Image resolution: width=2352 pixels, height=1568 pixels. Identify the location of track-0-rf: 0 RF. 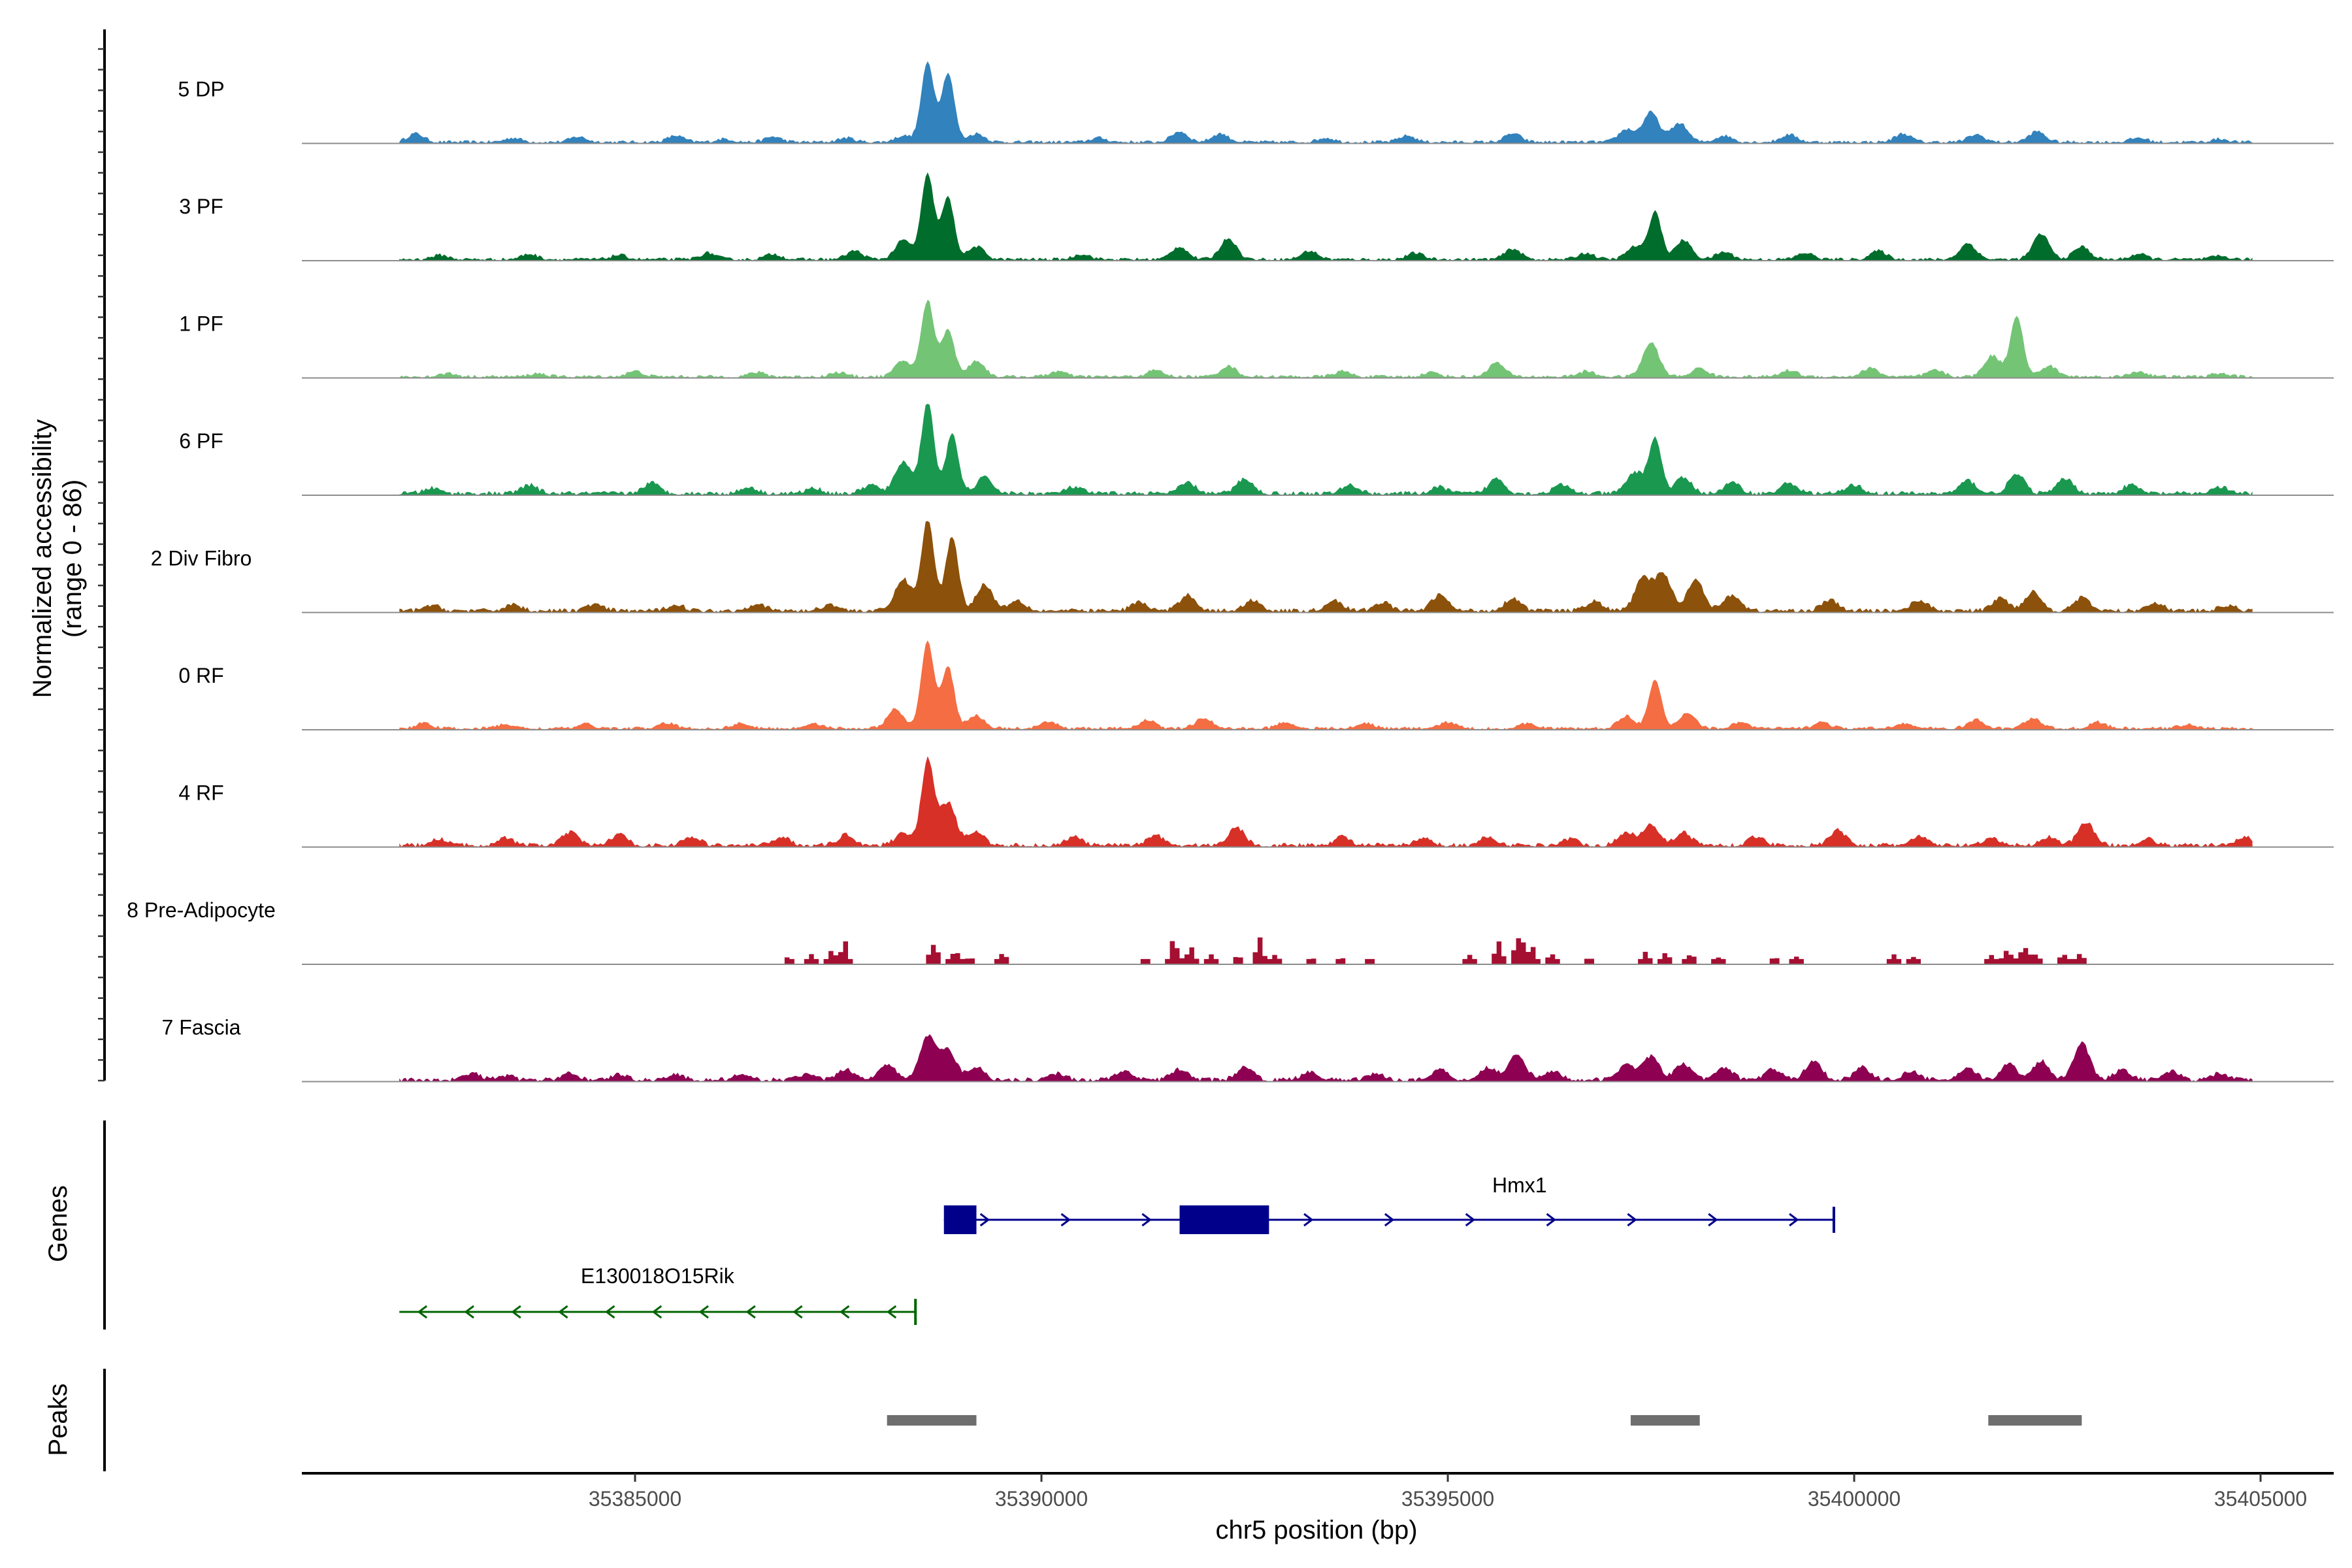
(1256, 685).